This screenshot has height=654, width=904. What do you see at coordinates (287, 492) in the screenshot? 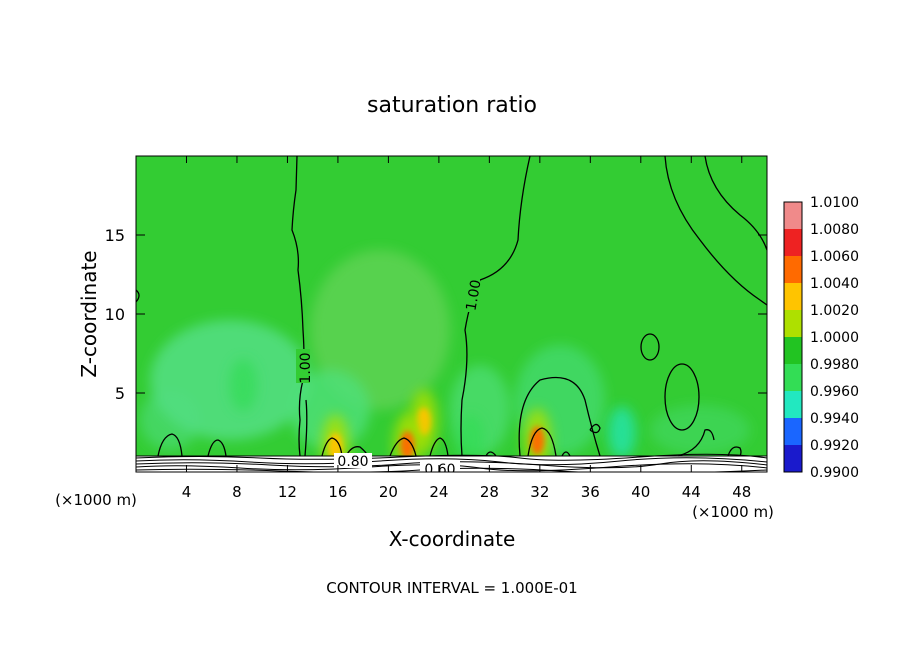
I see `x-tick-label: 12` at bounding box center [287, 492].